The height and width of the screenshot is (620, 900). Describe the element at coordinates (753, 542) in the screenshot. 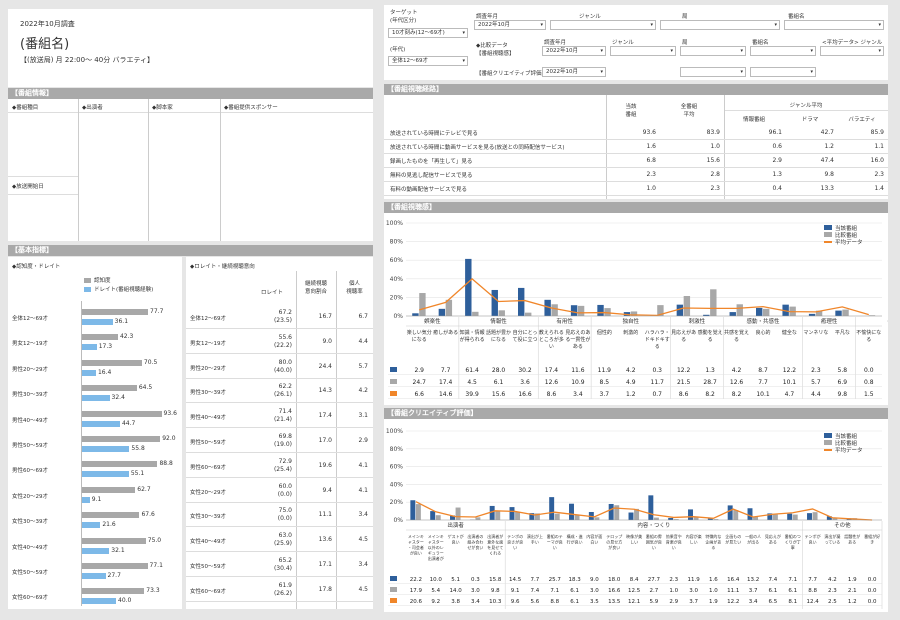

I see `creative-category-label: が出る` at that location.